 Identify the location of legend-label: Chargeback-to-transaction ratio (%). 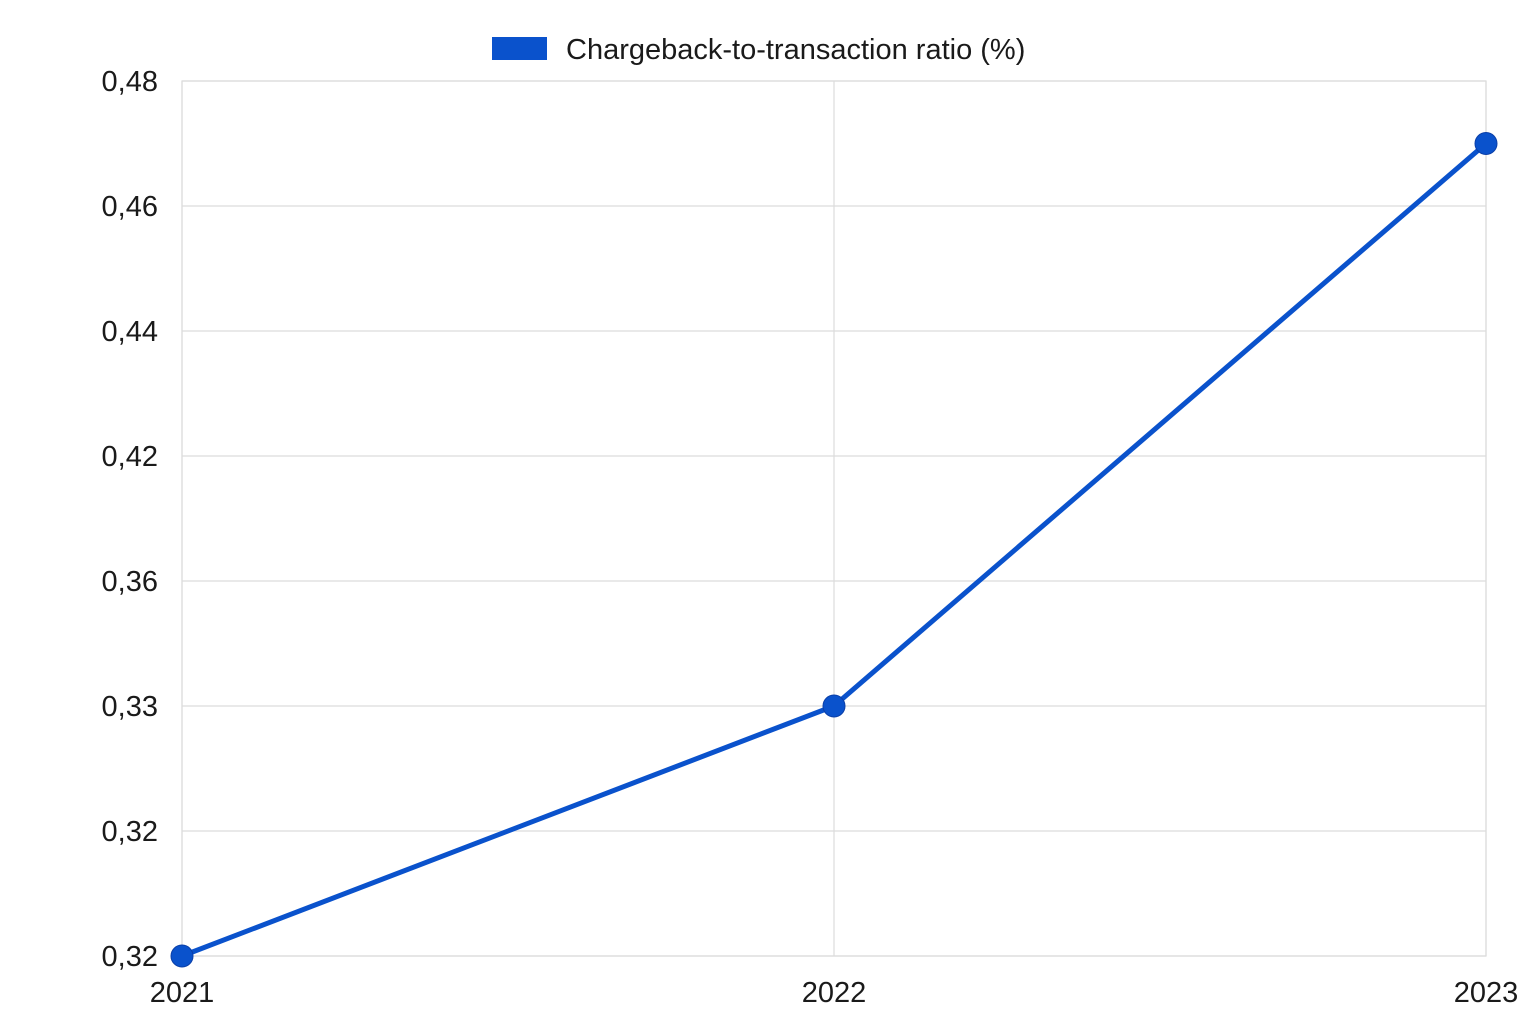
(795, 50).